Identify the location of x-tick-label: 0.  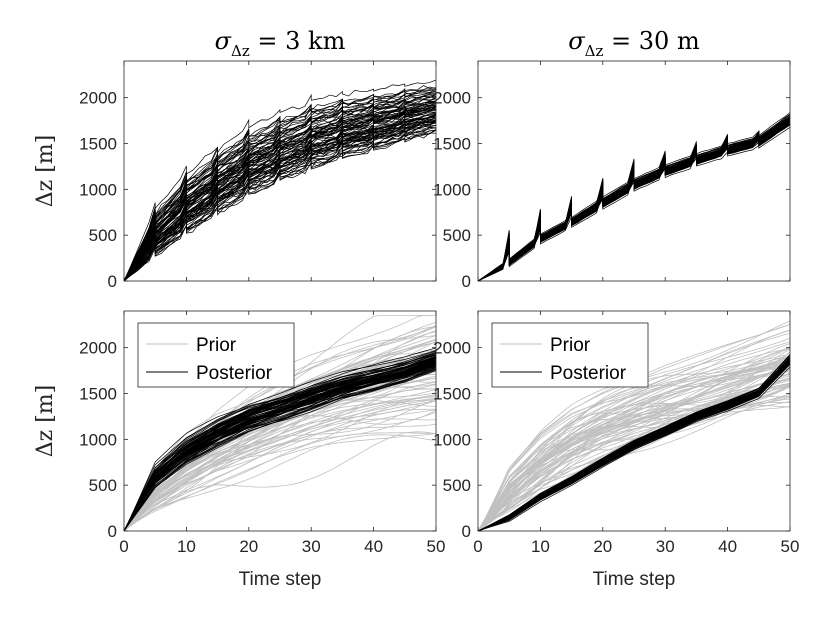
(477, 546).